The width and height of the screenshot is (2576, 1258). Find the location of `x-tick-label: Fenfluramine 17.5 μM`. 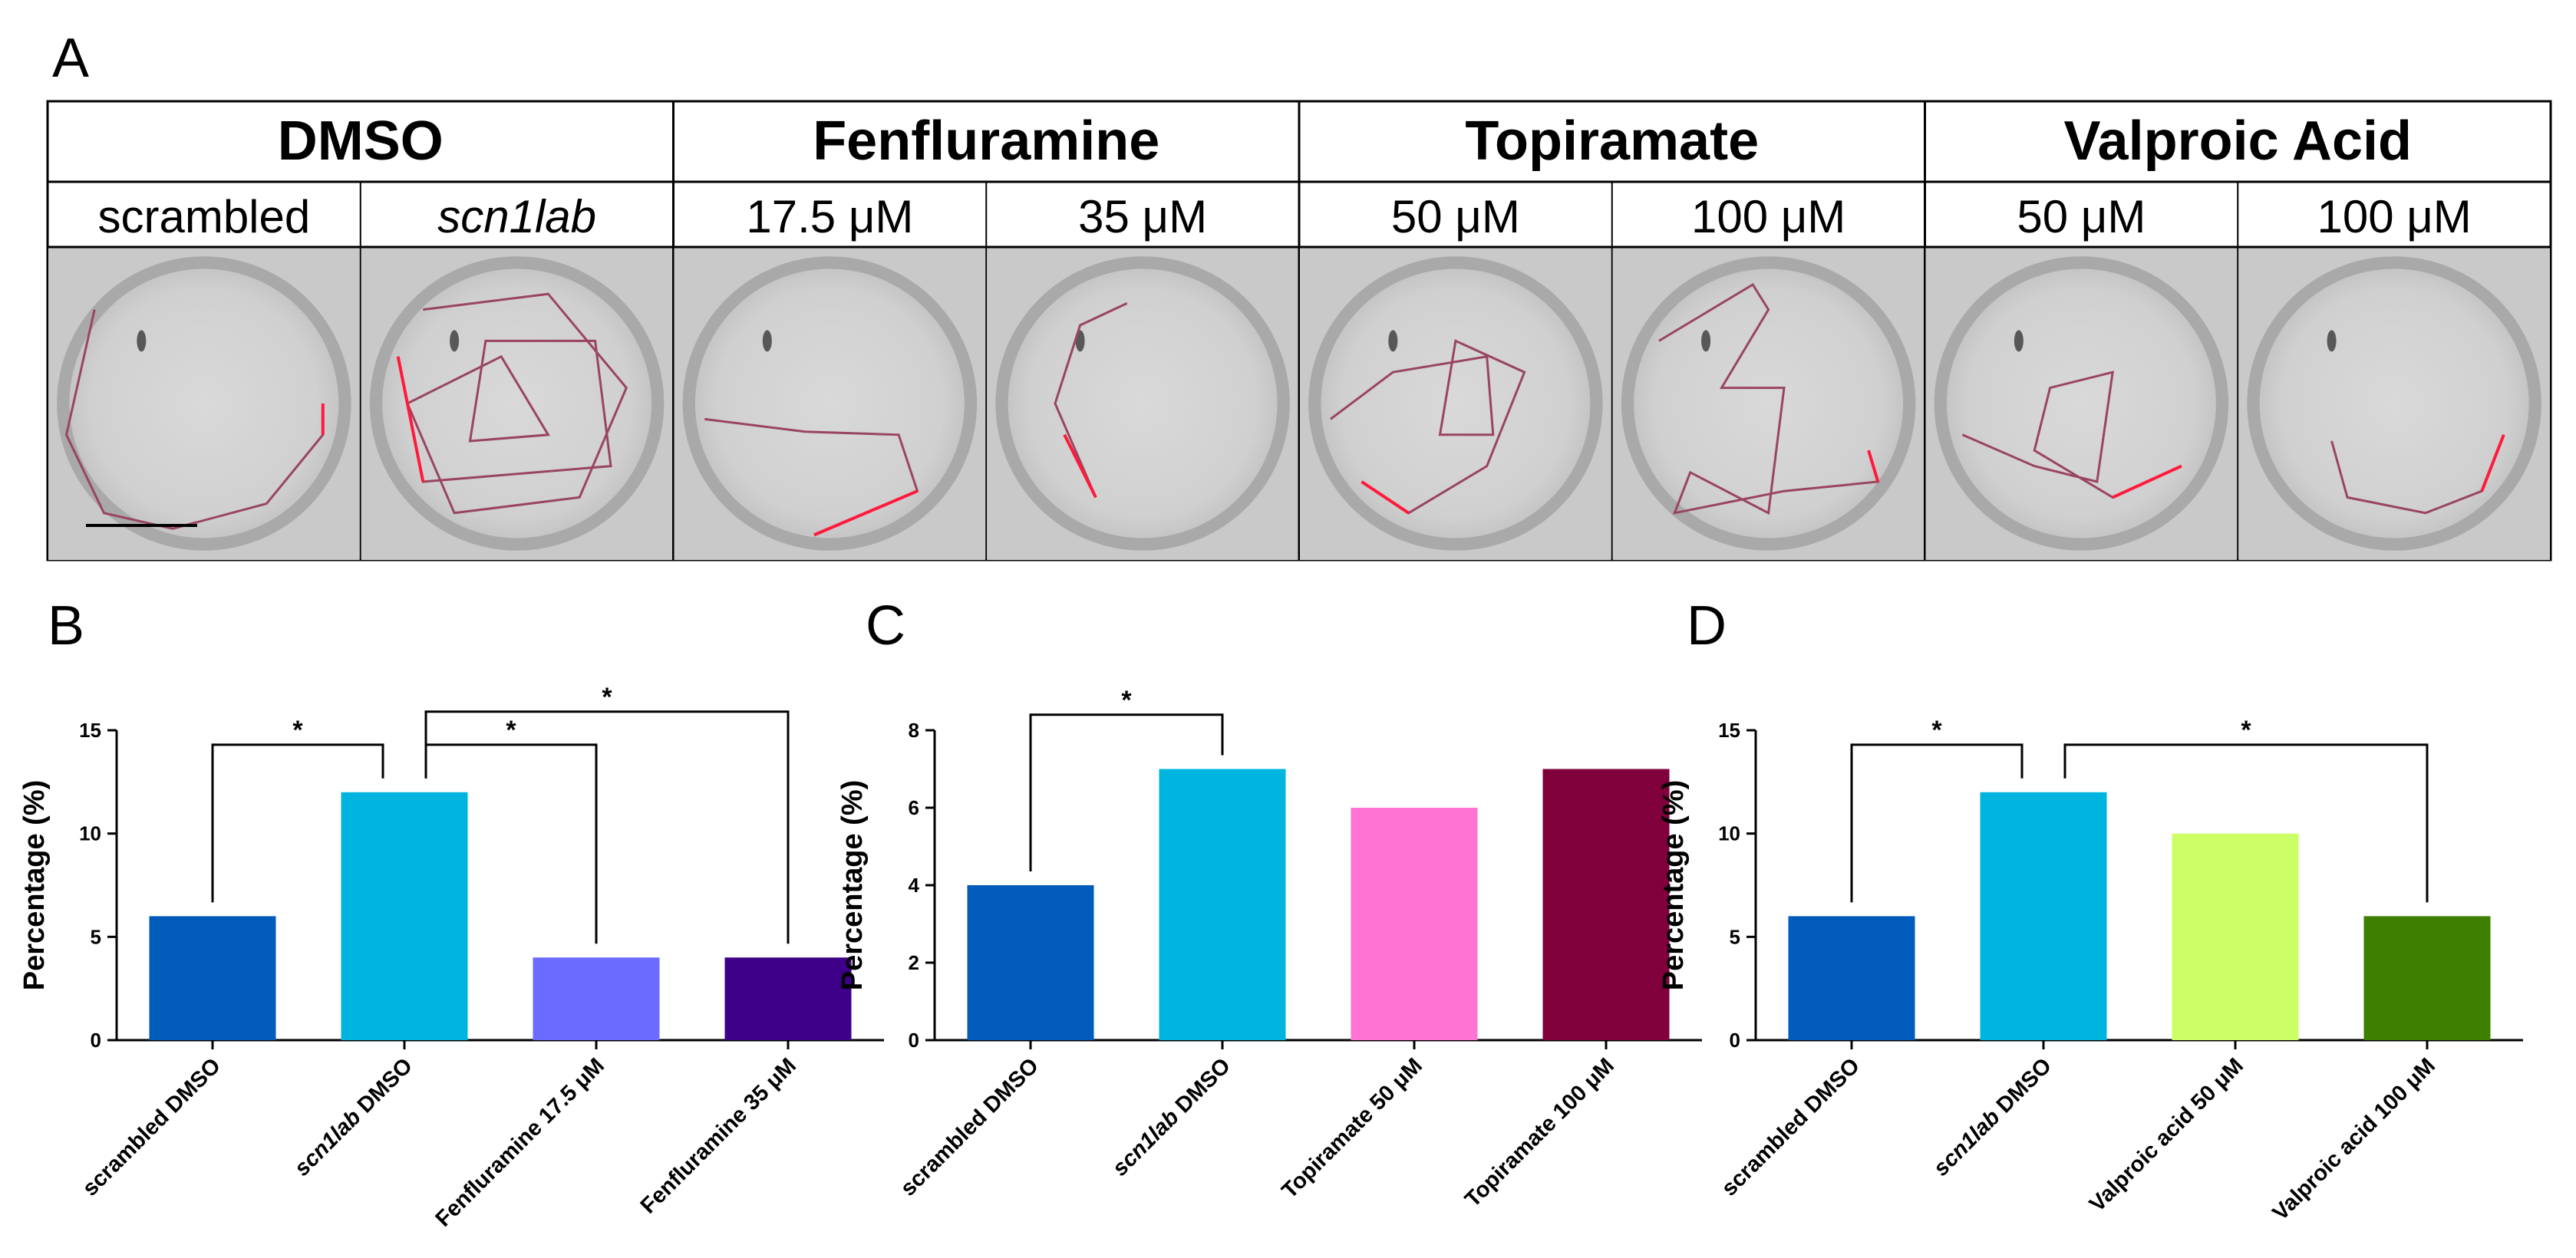

x-tick-label: Fenfluramine 17.5 μM is located at coordinates (520, 1142).